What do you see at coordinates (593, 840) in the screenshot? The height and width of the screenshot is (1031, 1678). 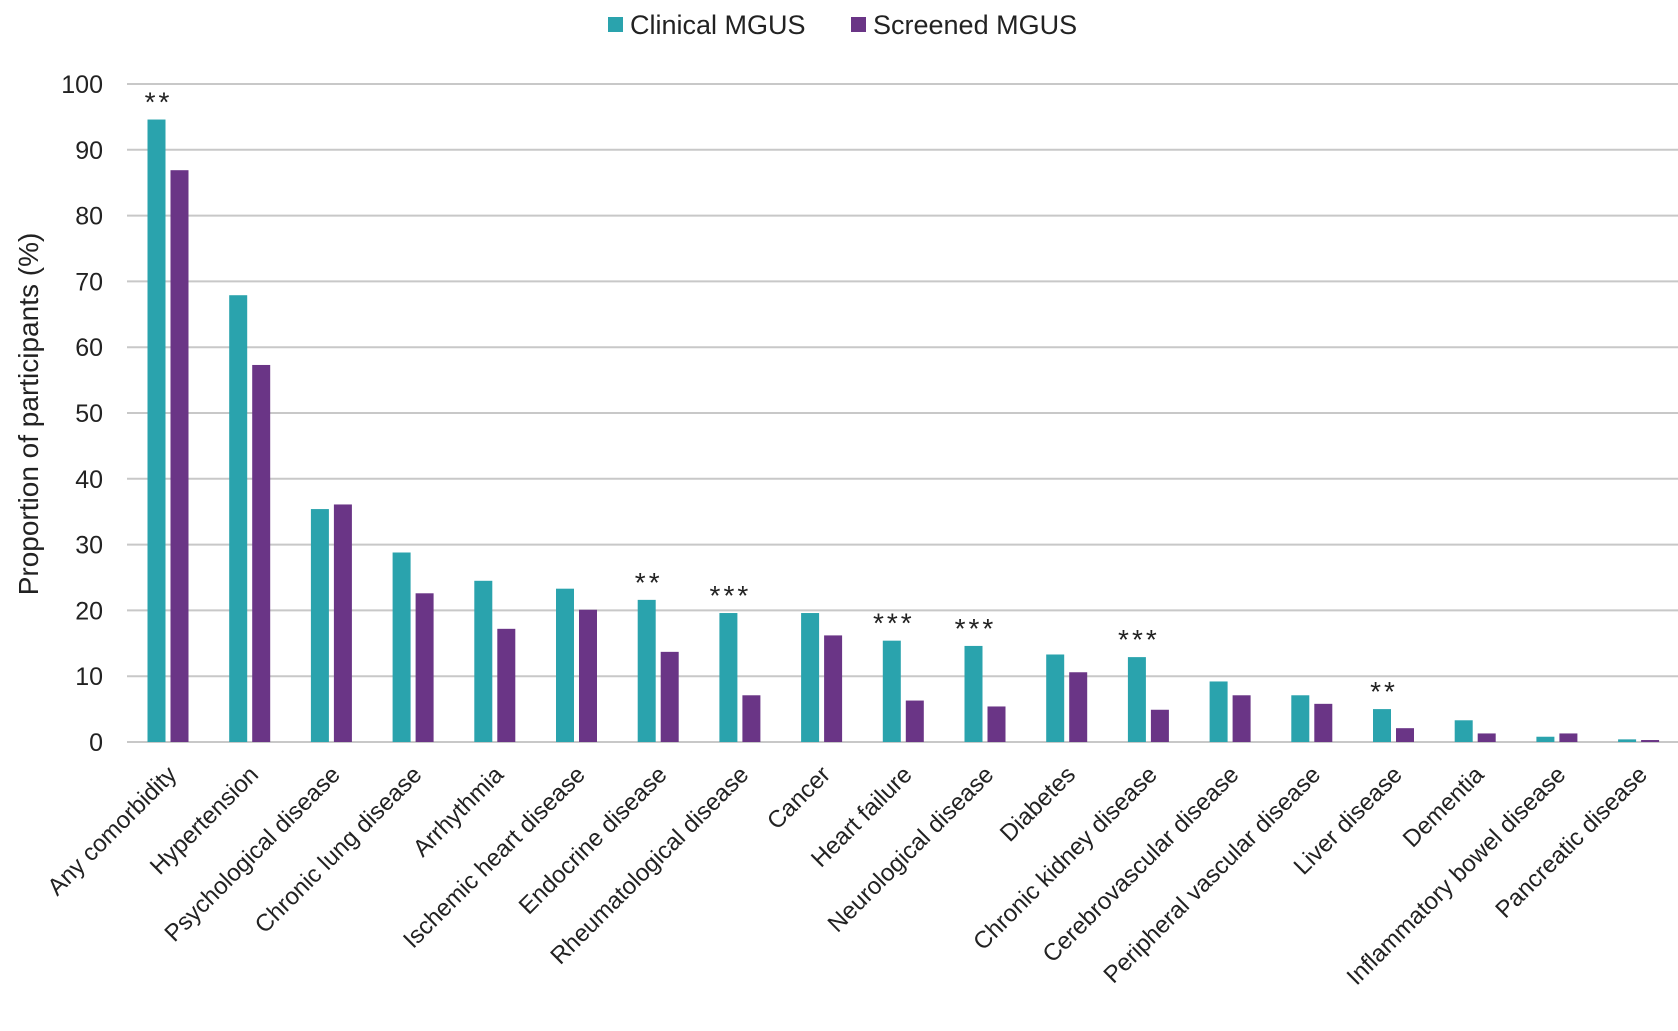 I see `x-tick-label: Endocrine disease` at bounding box center [593, 840].